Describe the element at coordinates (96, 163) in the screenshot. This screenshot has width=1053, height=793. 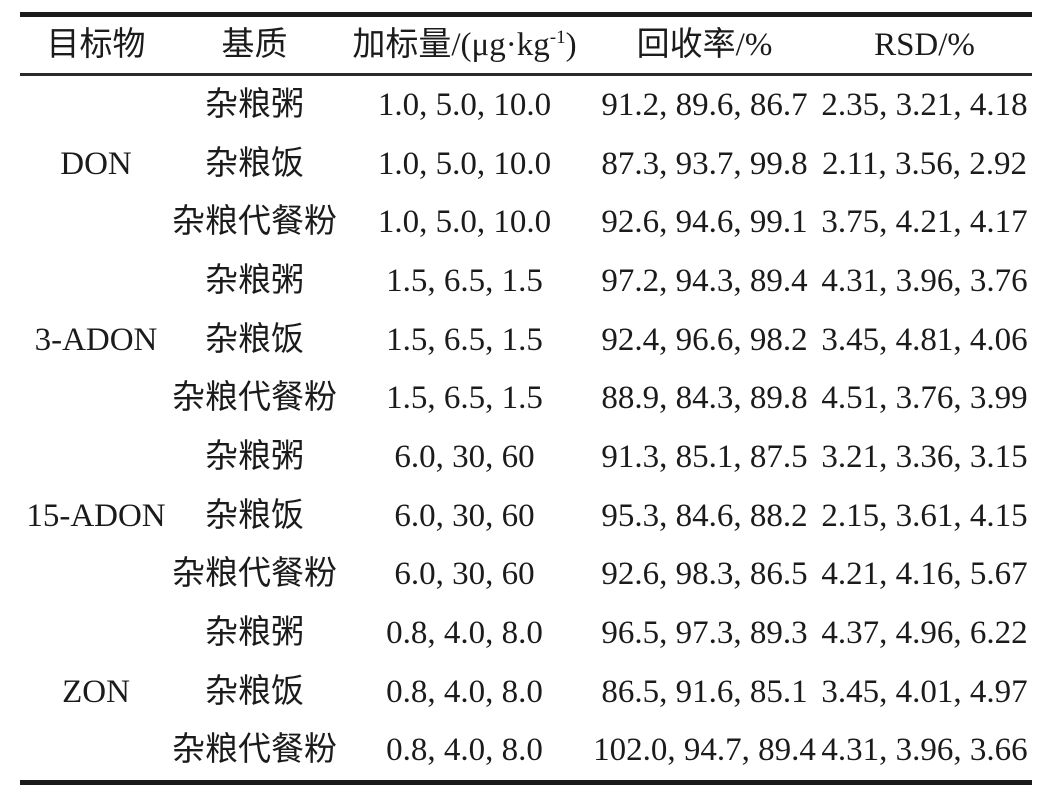
I see `cell-target-group: DON` at that location.